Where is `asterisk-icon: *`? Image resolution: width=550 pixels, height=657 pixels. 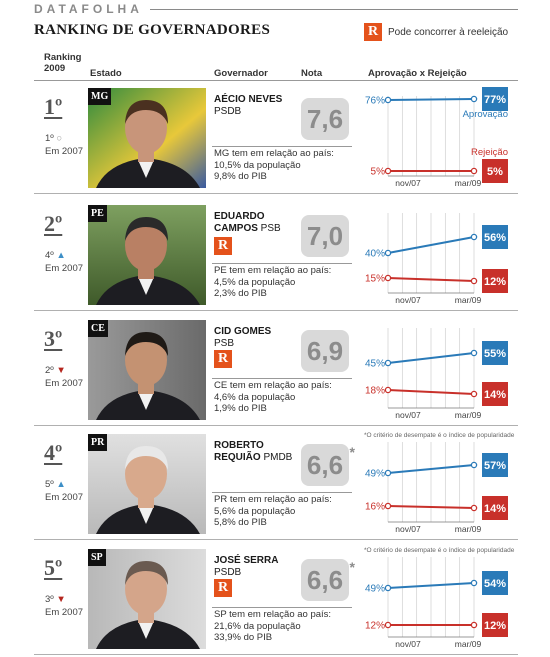 asterisk-icon: * is located at coordinates (352, 452).